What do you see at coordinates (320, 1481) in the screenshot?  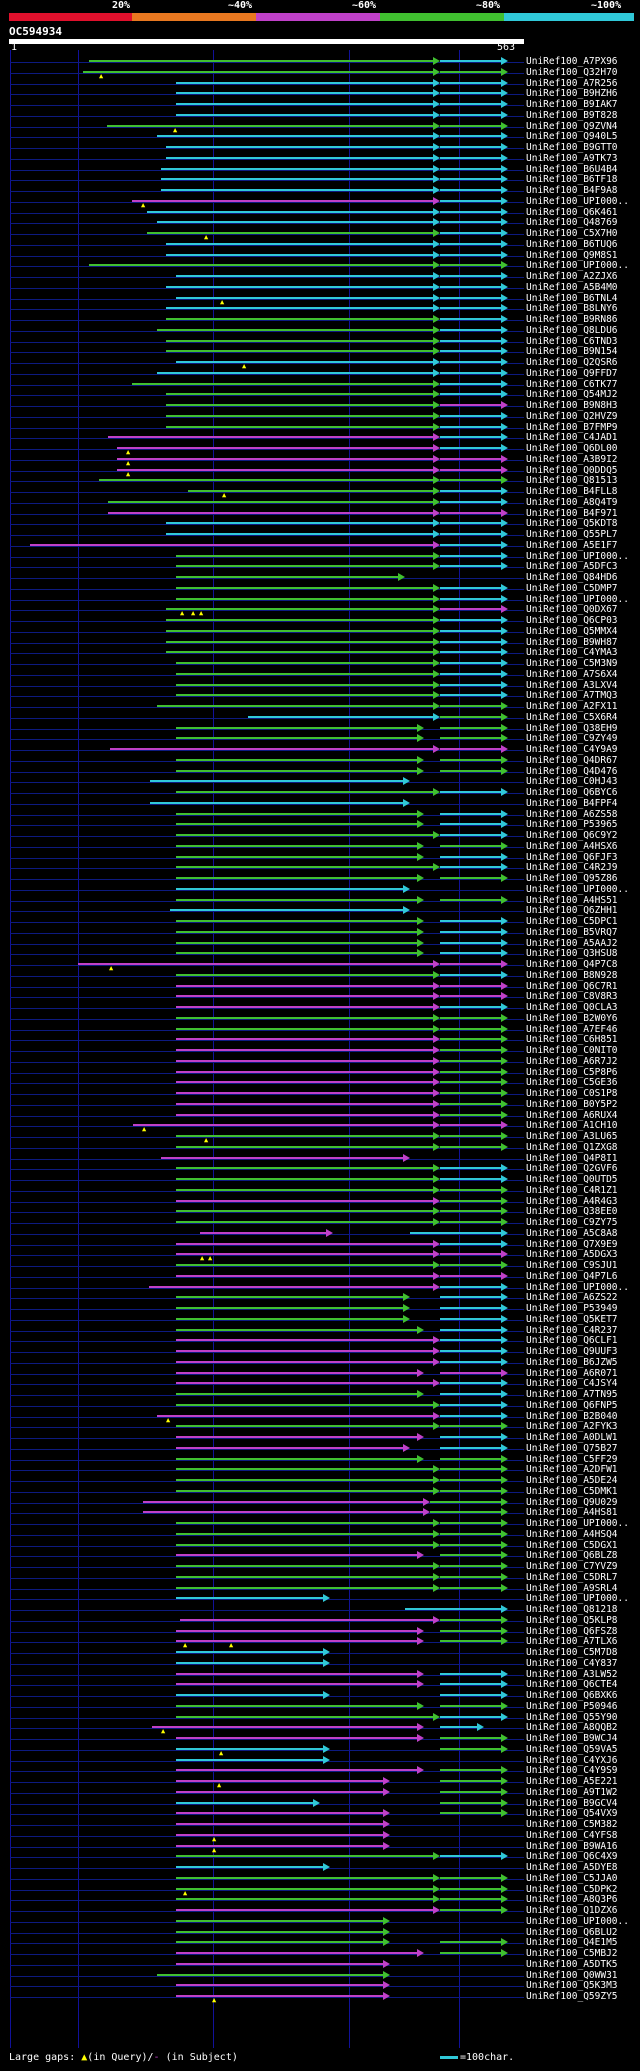 I see `hit-row: UniRef100_A5DE24` at bounding box center [320, 1481].